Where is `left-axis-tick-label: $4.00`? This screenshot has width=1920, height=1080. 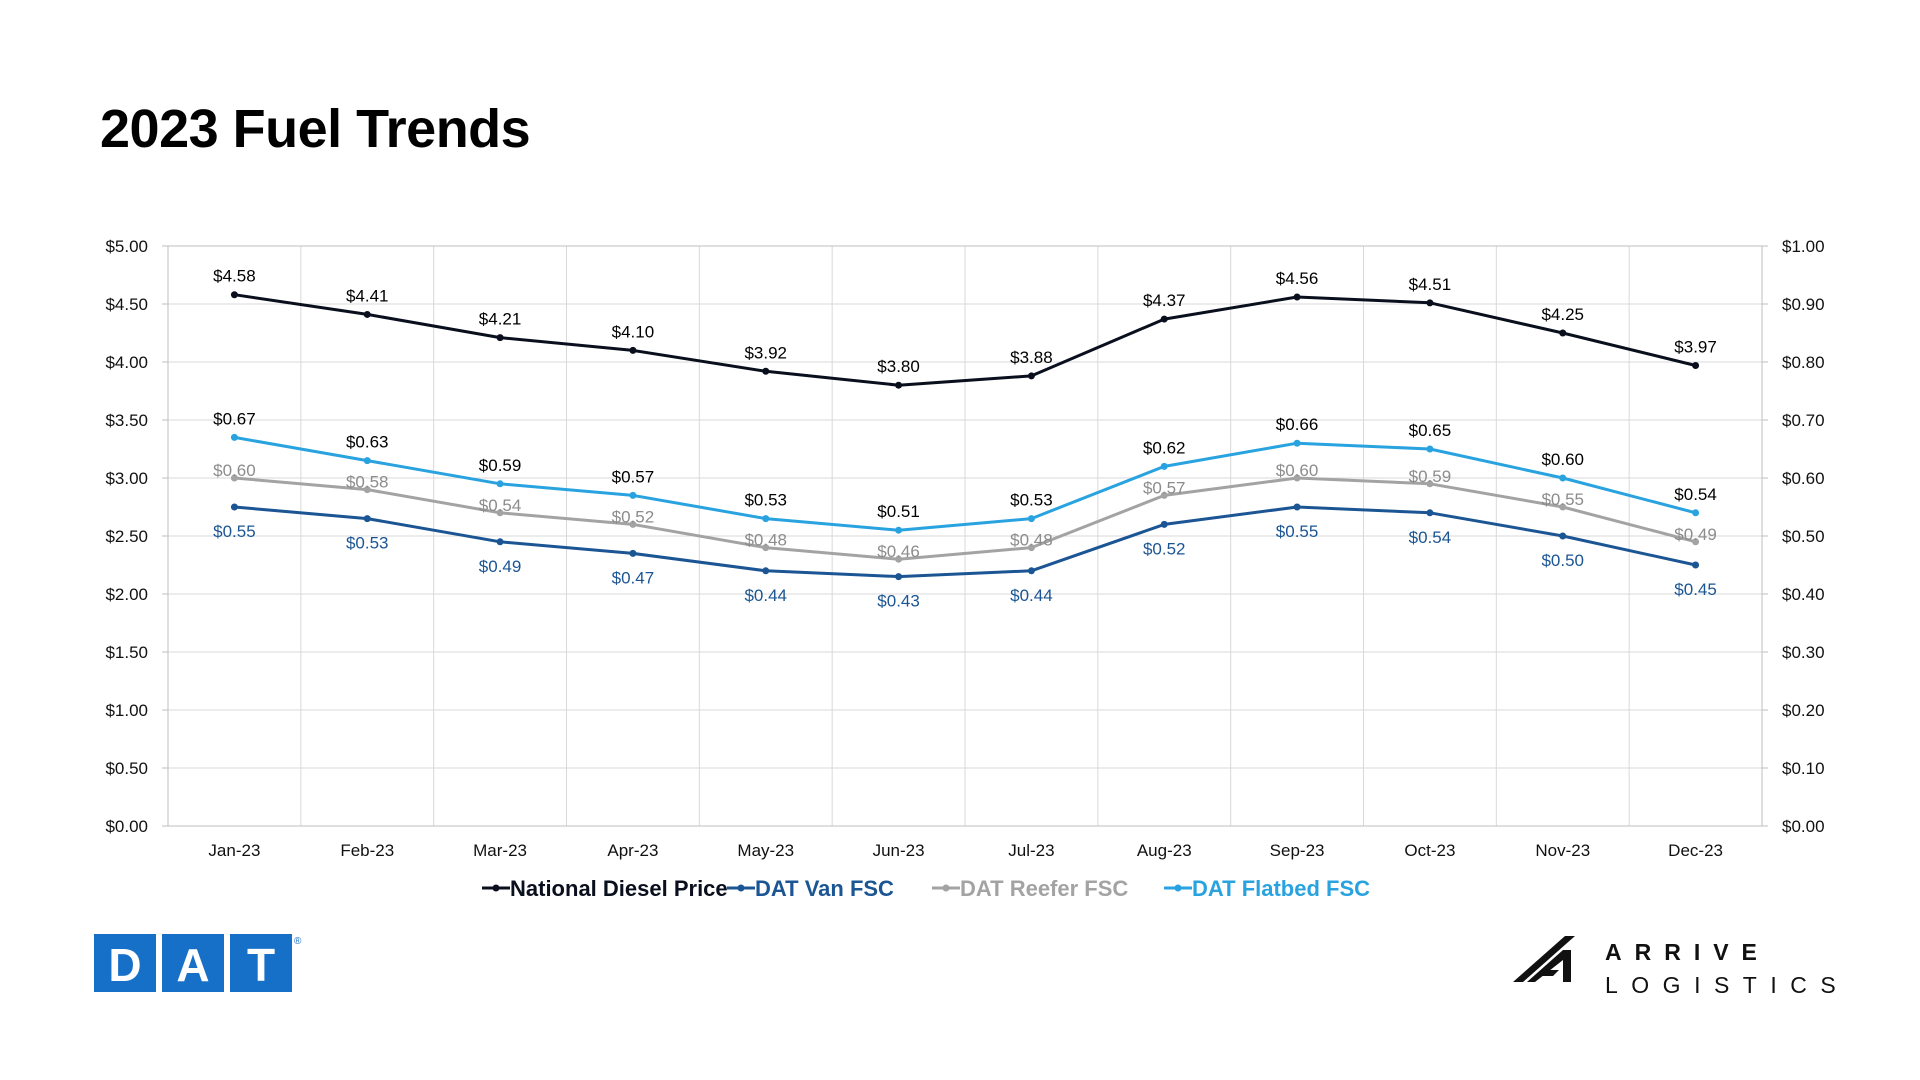 left-axis-tick-label: $4.00 is located at coordinates (126, 362).